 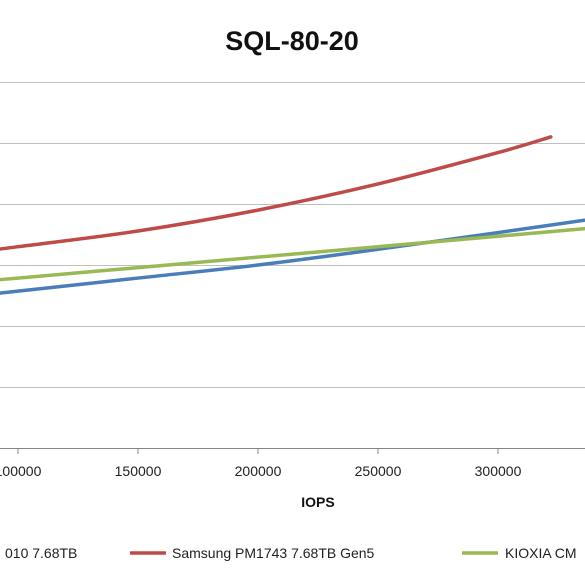 I want to click on x-axis, so click(x=292, y=451).